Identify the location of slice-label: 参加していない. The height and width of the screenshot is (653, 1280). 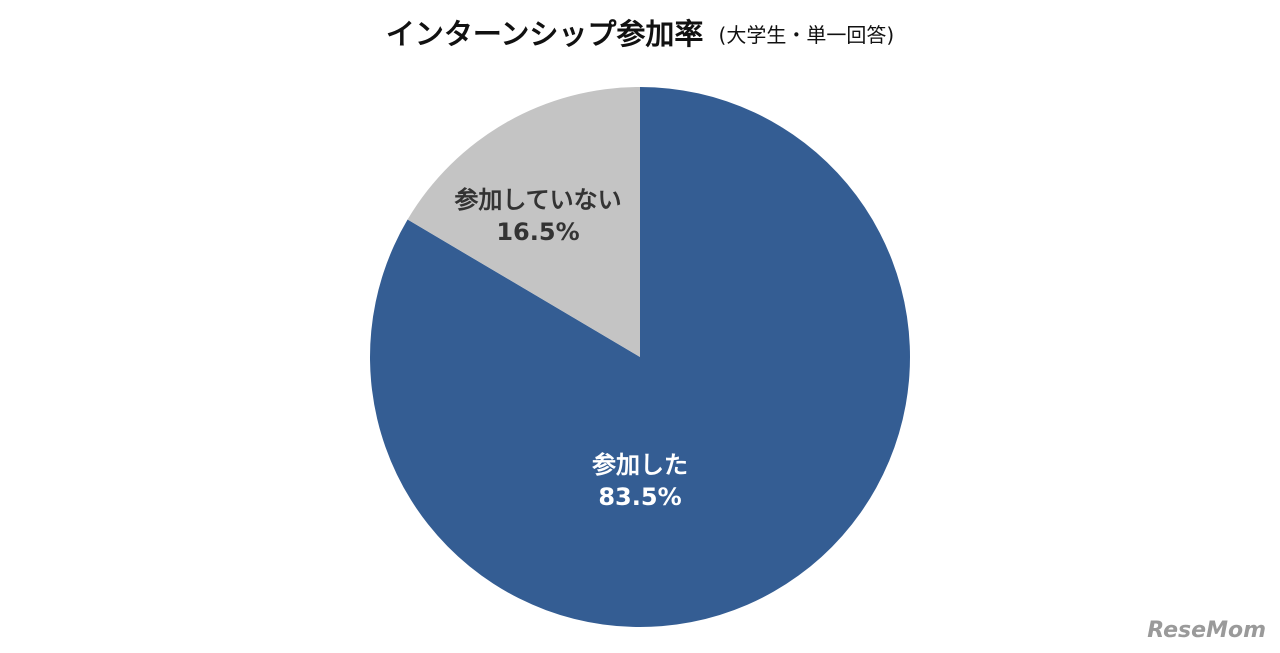
(537, 200).